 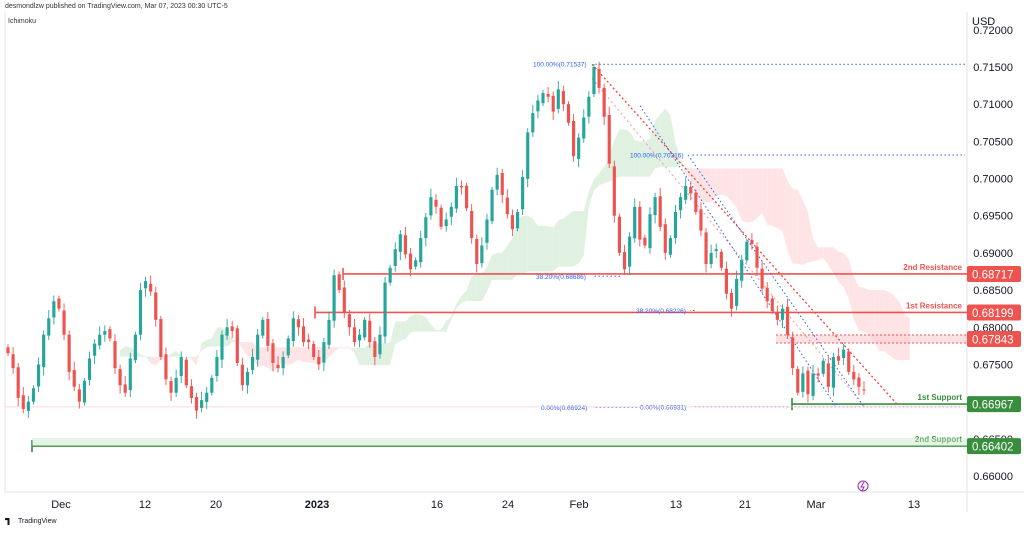 I want to click on event-lightning-icon, so click(x=863, y=486).